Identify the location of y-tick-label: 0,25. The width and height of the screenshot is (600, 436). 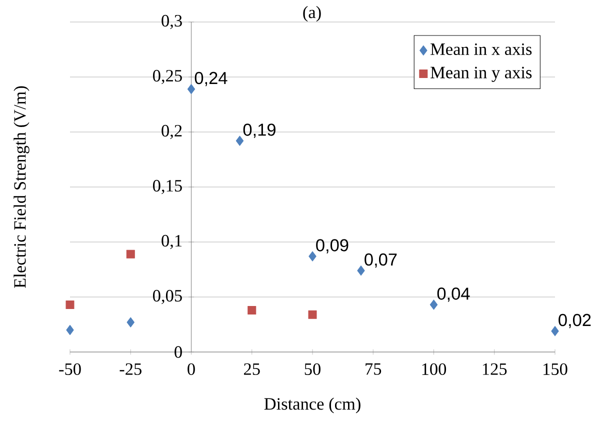
(167, 77).